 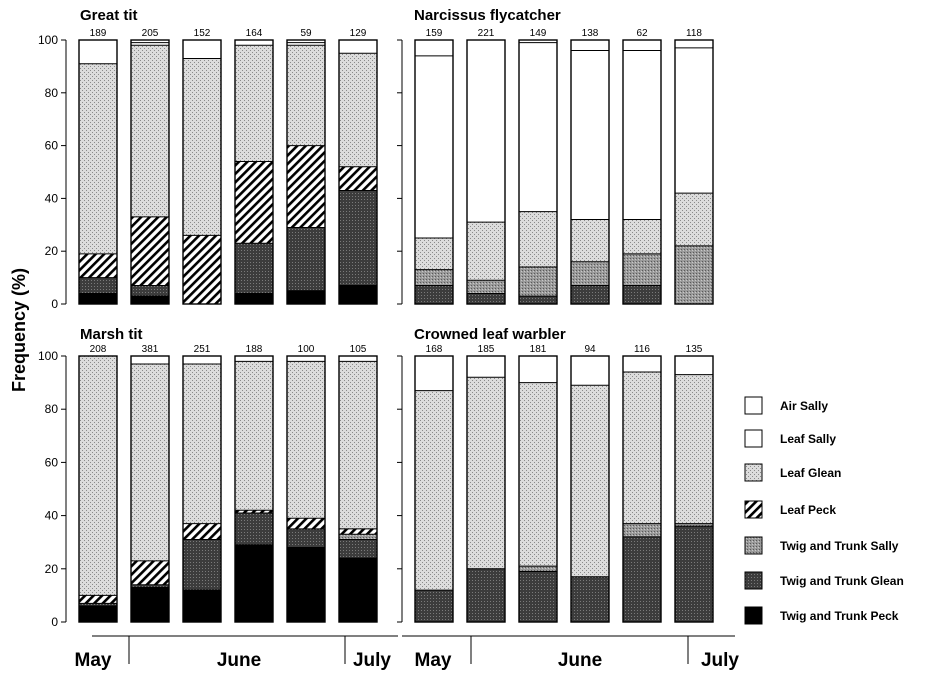 I want to click on panel-narcissus-flycatcher: 159 221 149 138 62 118, so click(x=555, y=166).